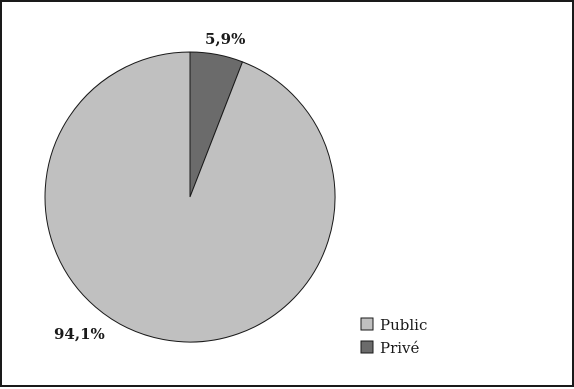 The height and width of the screenshot is (389, 574). I want to click on legend-item-prive: Privé, so click(390, 348).